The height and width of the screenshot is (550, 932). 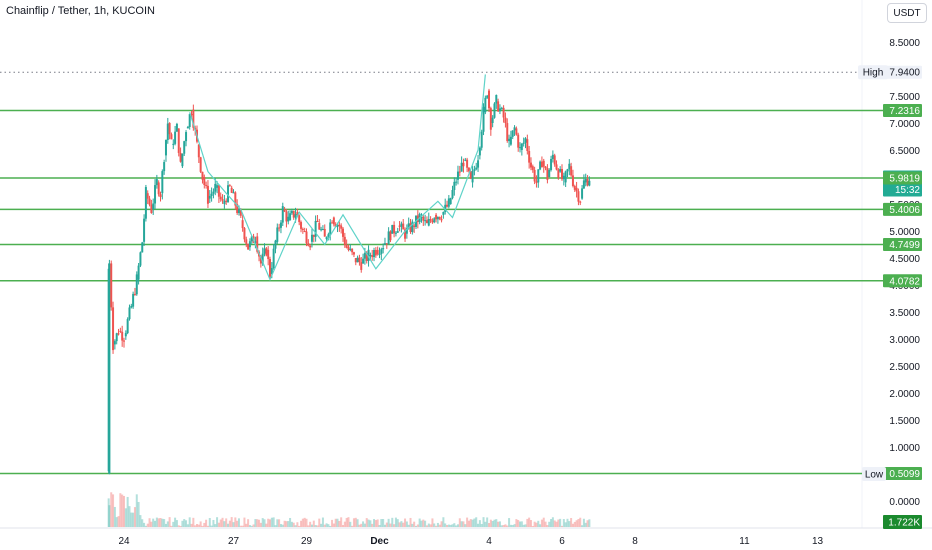 What do you see at coordinates (904, 97) in the screenshot?
I see `y-tick-label: 7.5000` at bounding box center [904, 97].